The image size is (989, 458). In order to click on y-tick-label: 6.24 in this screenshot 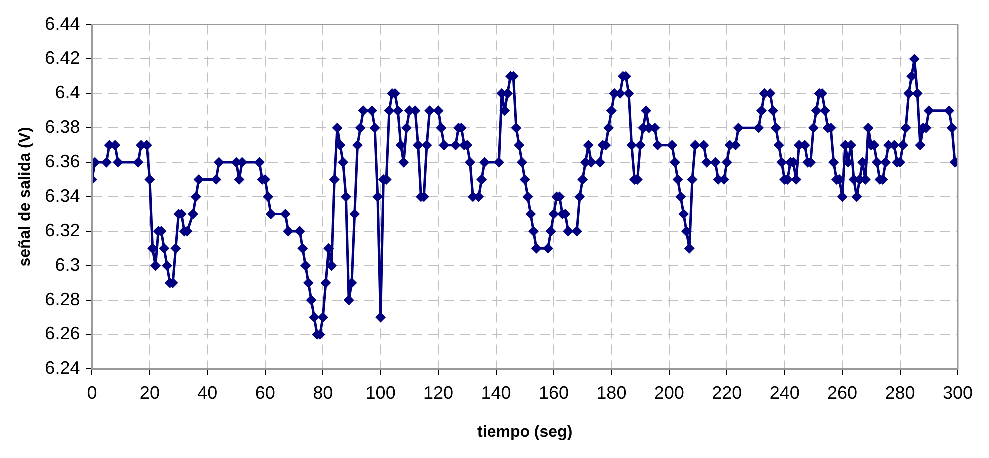, I will do `click(62, 368)`.